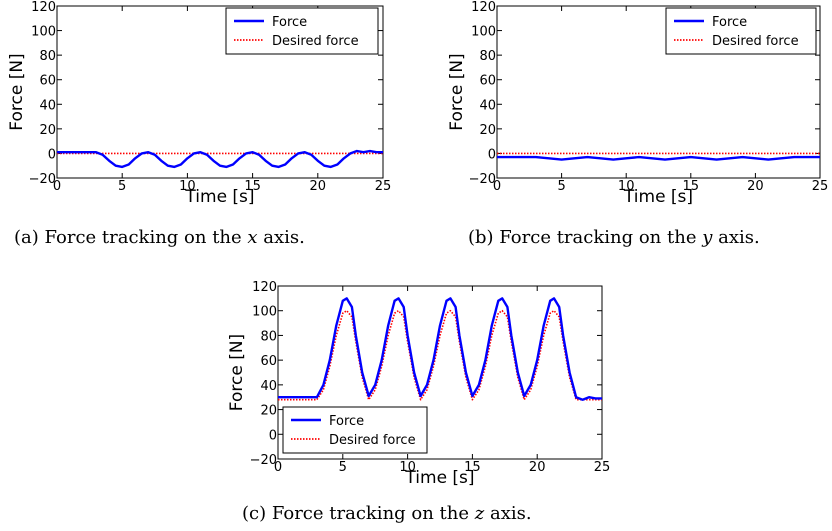 The width and height of the screenshot is (832, 531). Describe the element at coordinates (707, 237) in the screenshot. I see `caption-b-var: y` at that location.